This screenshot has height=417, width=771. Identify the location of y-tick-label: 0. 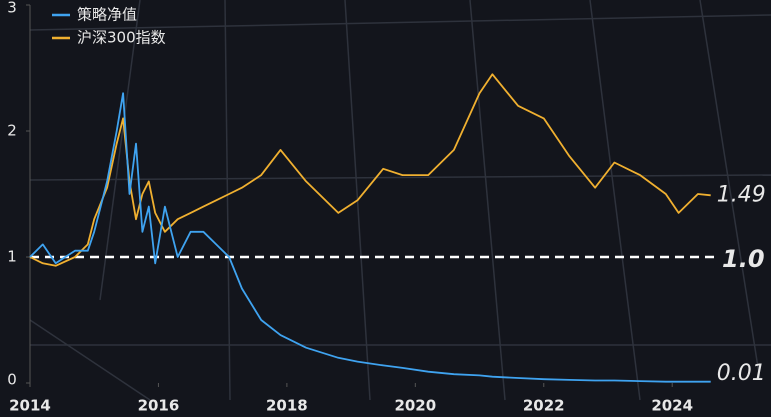
(12, 380).